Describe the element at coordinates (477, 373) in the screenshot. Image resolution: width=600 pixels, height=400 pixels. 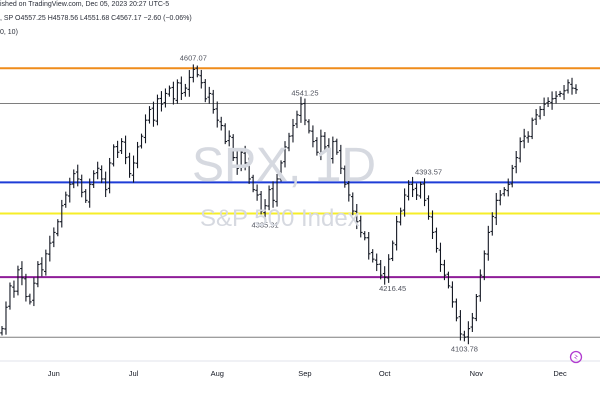
I see `x-tick-label: Nov` at that location.